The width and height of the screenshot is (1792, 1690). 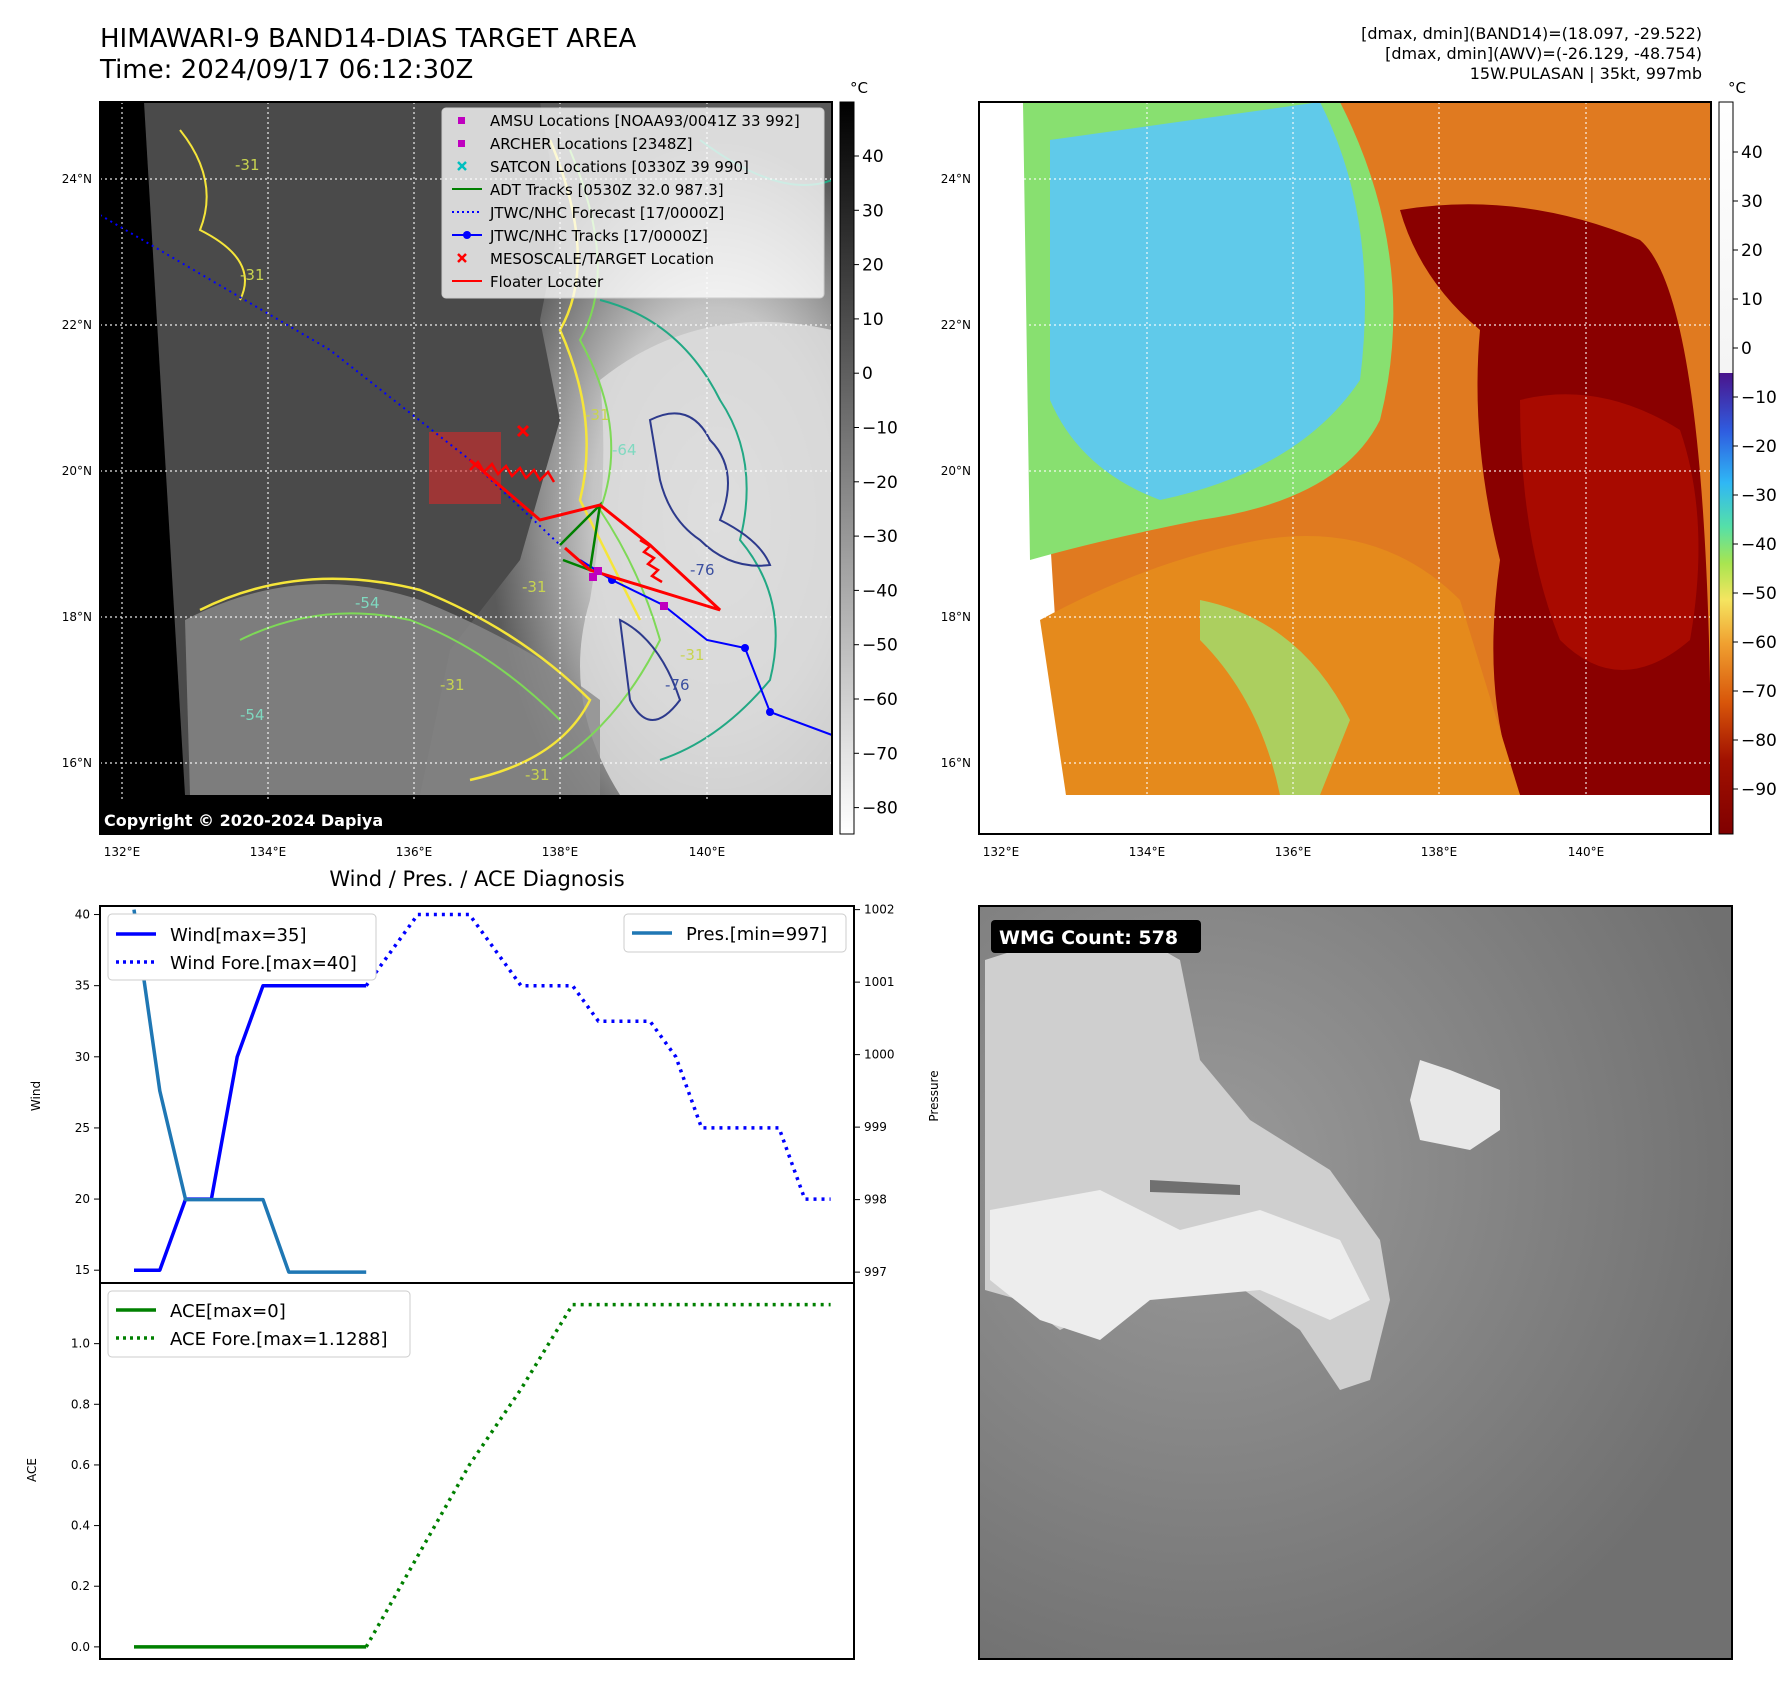 I want to click on adt-track, so click(x=580, y=536).